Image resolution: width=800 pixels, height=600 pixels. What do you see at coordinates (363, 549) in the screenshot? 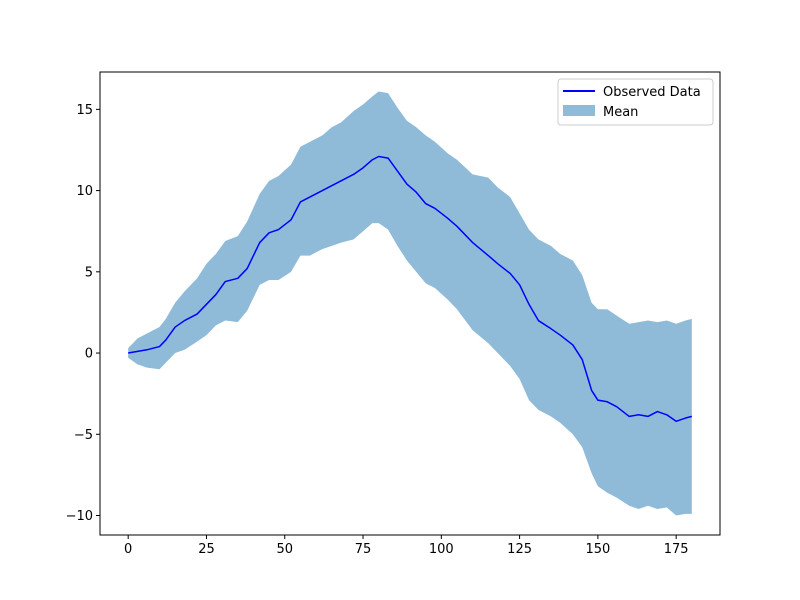
I see `x-tick-label: 75` at bounding box center [363, 549].